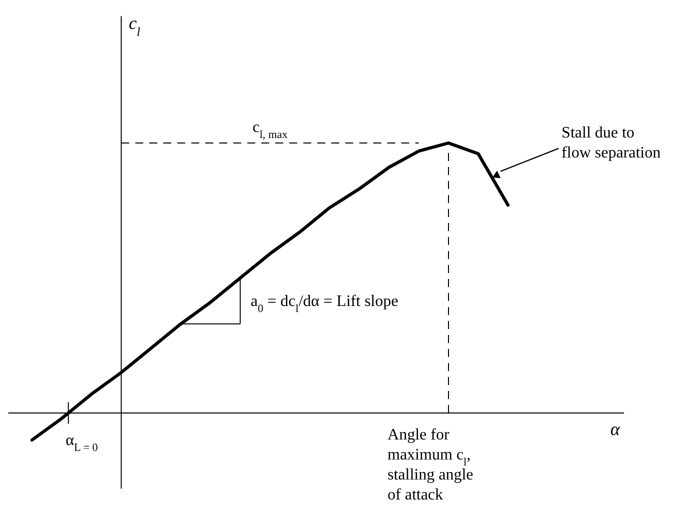  Describe the element at coordinates (134, 26) in the screenshot. I see `text: c$_{l}$` at that location.